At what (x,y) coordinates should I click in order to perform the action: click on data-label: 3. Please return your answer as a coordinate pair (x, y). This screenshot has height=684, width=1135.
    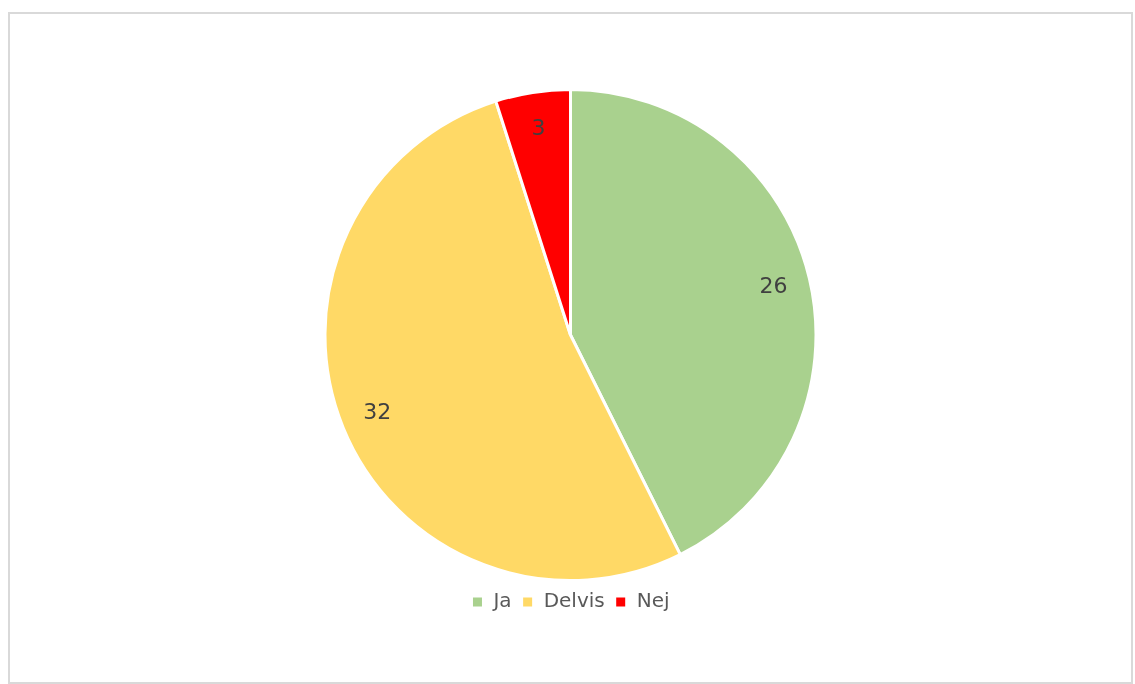
    Looking at the image, I should click on (538, 127).